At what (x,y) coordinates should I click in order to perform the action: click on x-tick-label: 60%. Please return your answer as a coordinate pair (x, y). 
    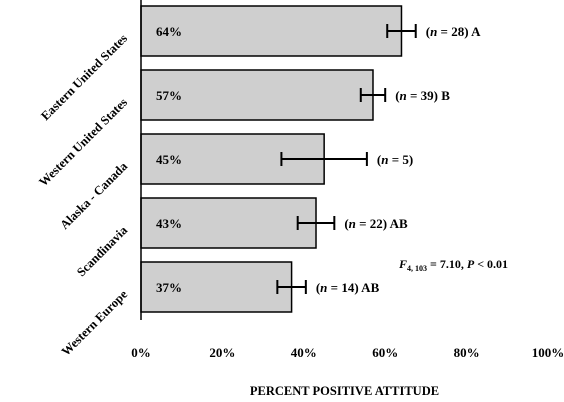
    Looking at the image, I should click on (385, 352).